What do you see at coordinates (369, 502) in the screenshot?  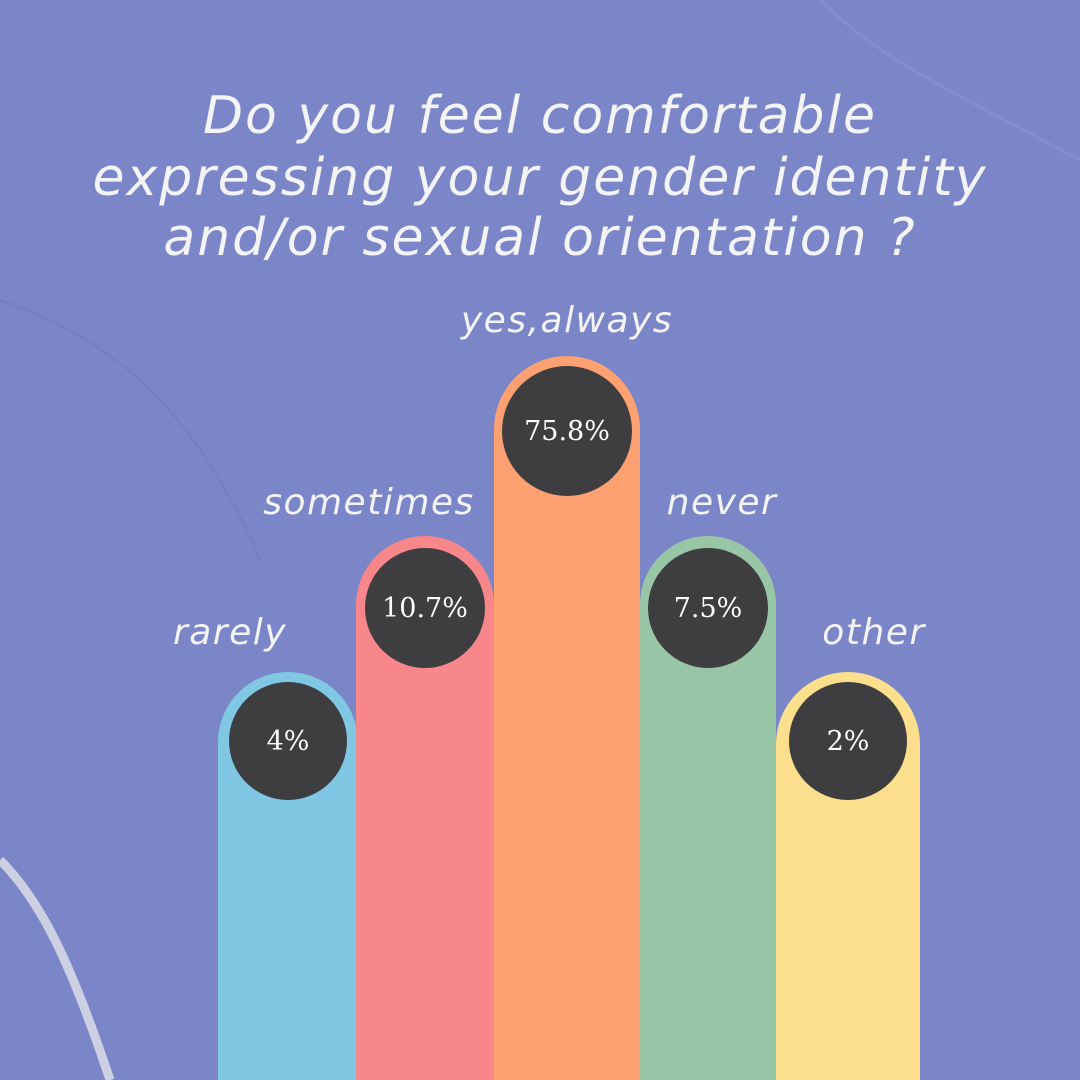 I see `category-label: sometimes` at bounding box center [369, 502].